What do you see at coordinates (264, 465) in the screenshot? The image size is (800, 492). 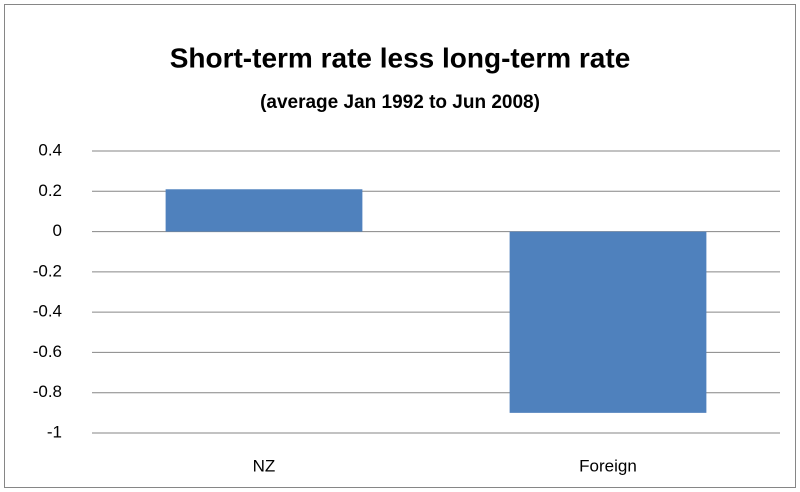 I see `x-tick-label: NZ` at bounding box center [264, 465].